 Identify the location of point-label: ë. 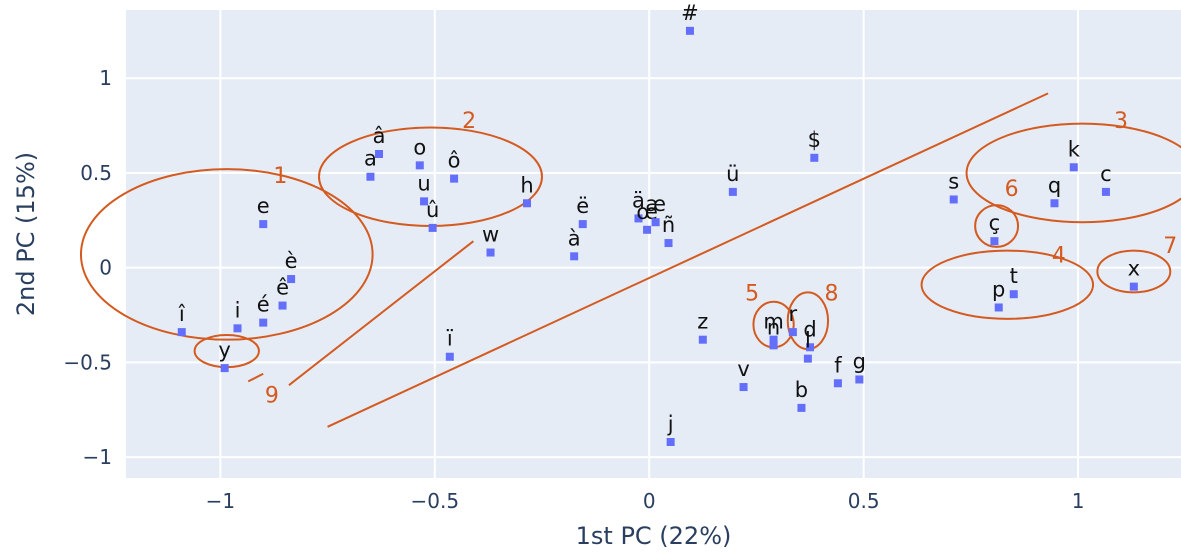
(582, 206).